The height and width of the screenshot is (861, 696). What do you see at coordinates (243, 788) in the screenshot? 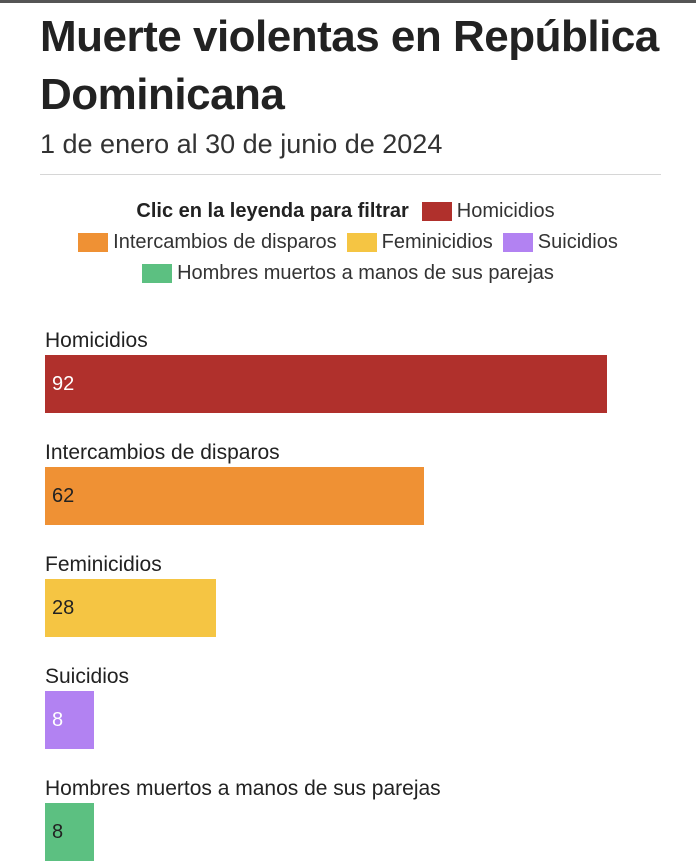
I see `category-label: Hombres muertos a manos de sus parejas` at bounding box center [243, 788].